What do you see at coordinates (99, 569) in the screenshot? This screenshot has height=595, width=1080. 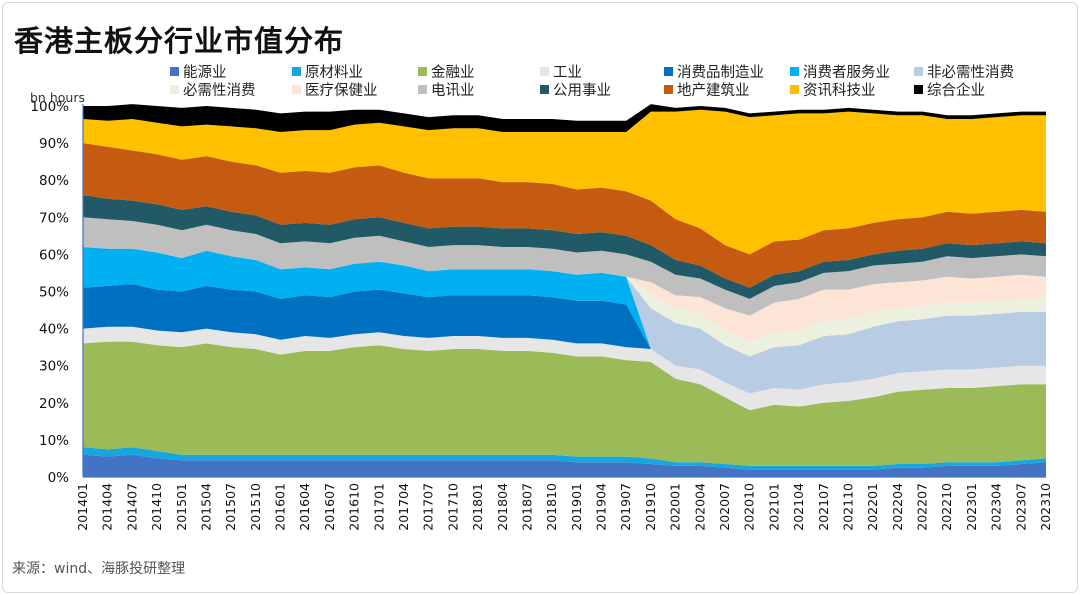 I see `source-note: 来源：wind、海豚投研整理` at bounding box center [99, 569].